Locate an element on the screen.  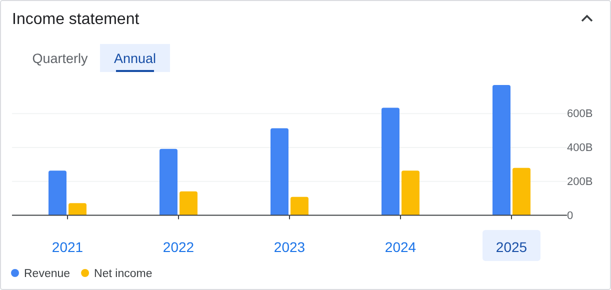
x-tick-label: 2024 is located at coordinates (400, 247).